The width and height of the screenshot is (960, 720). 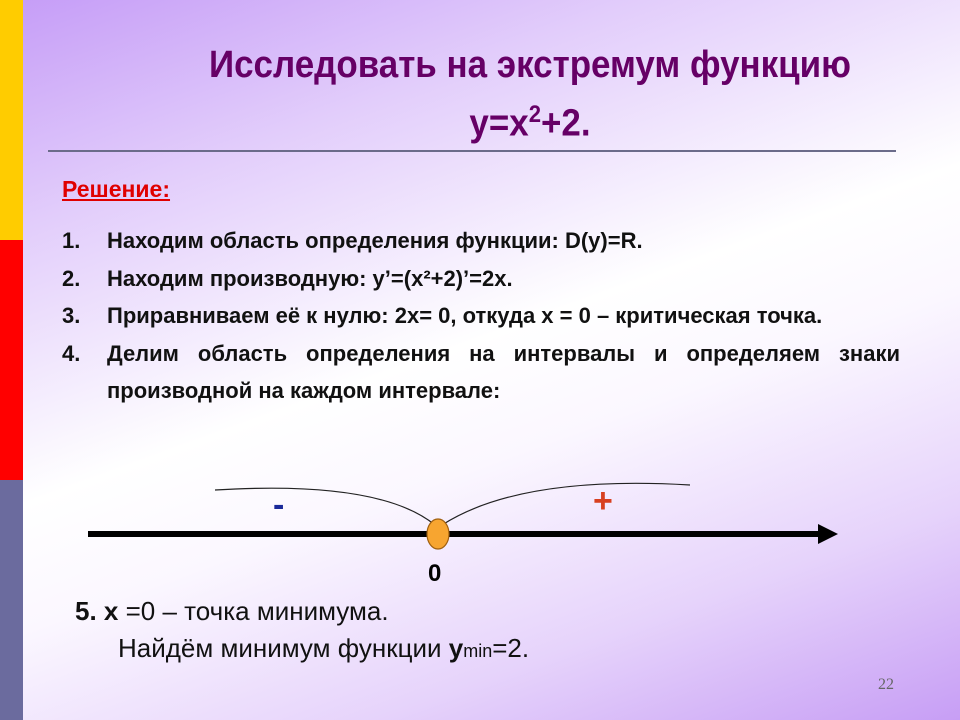 What do you see at coordinates (456, 648) in the screenshot?
I see `y-symbol: y` at bounding box center [456, 648].